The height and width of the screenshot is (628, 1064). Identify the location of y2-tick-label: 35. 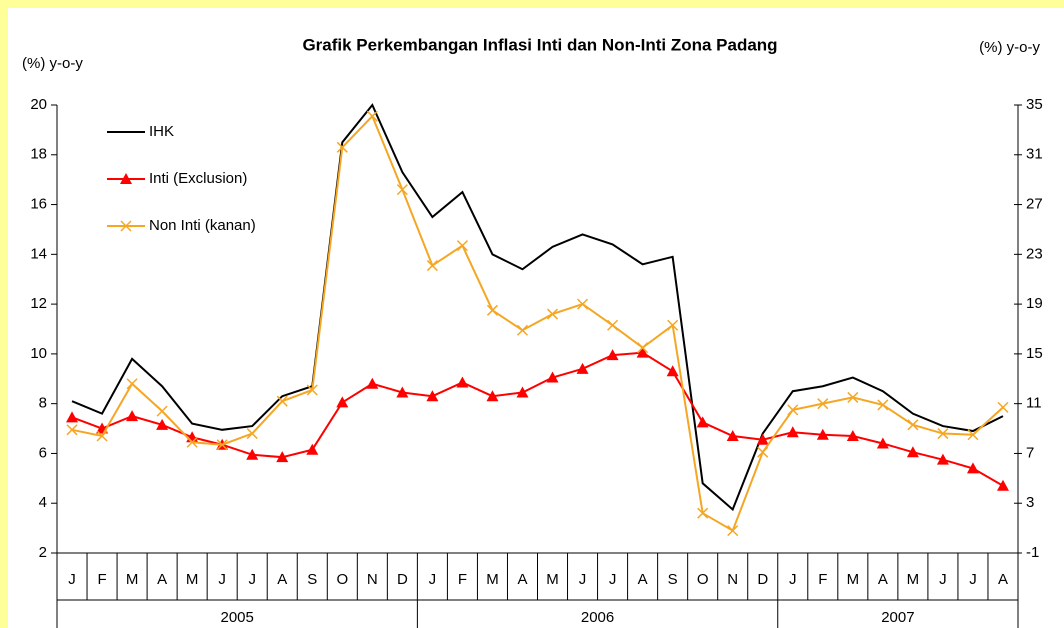
(1034, 104).